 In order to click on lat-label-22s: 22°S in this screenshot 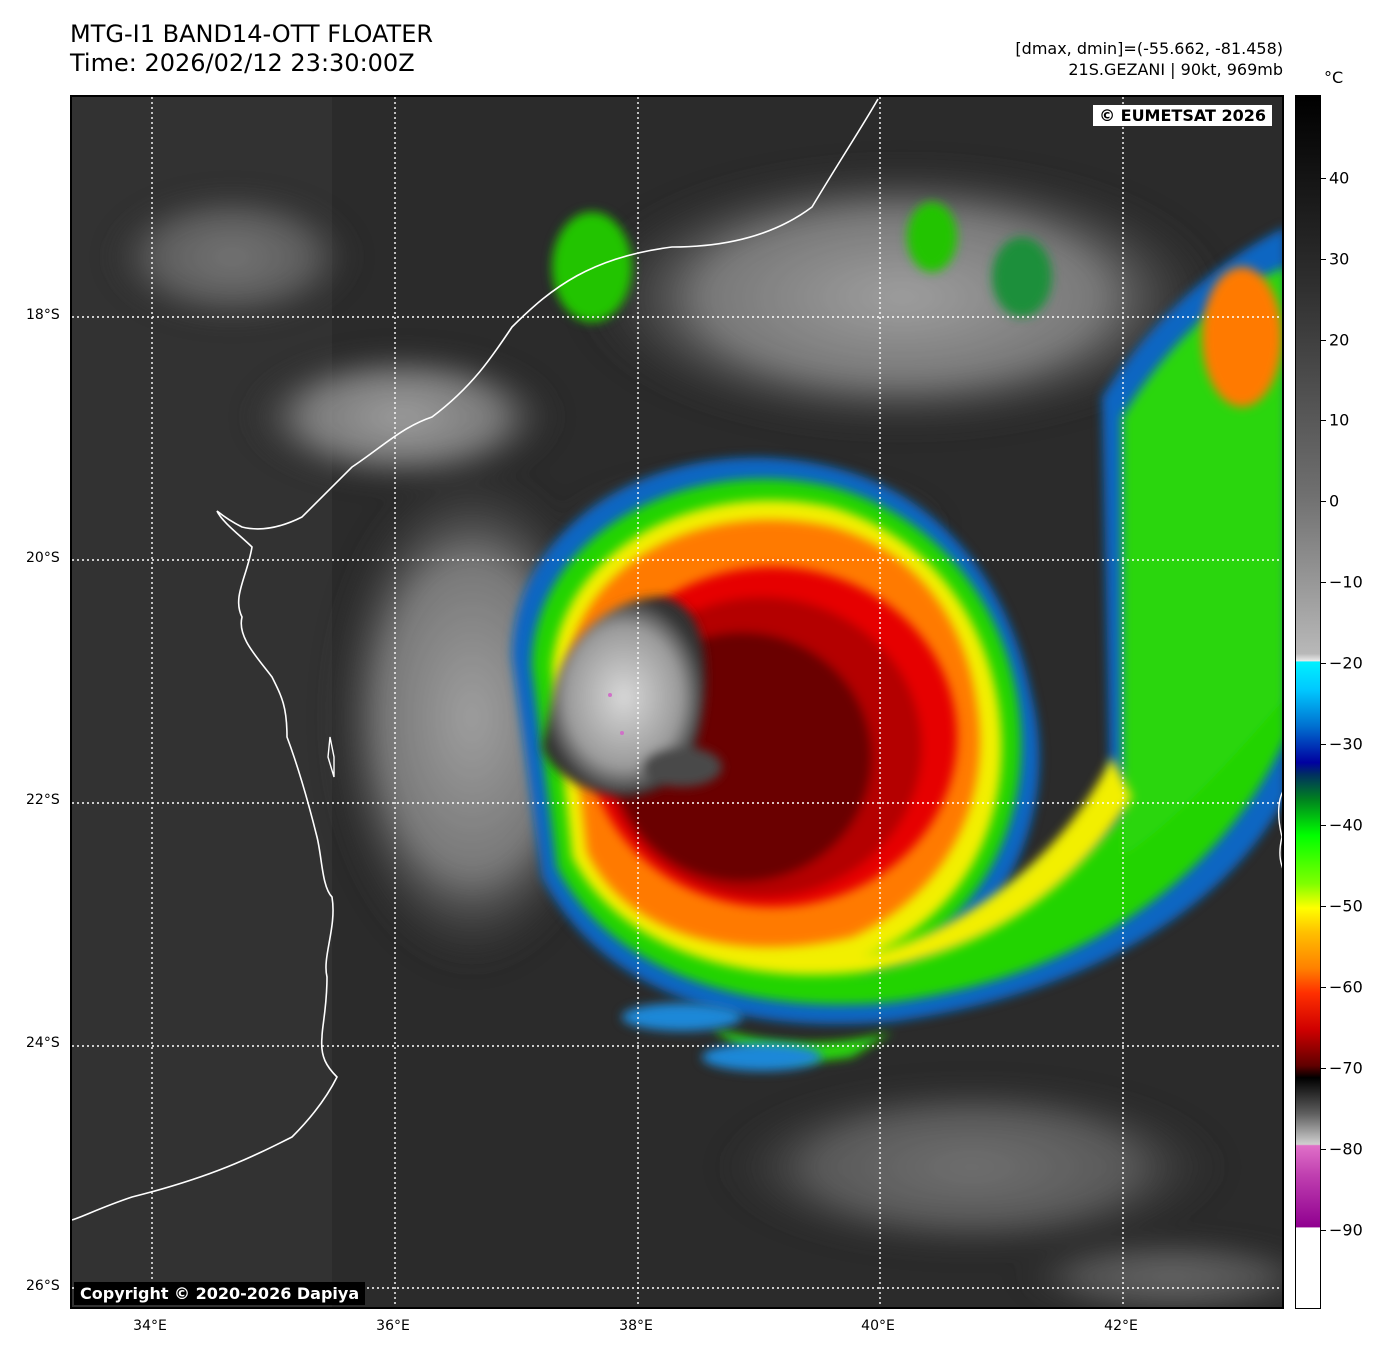, I will do `click(43, 800)`.